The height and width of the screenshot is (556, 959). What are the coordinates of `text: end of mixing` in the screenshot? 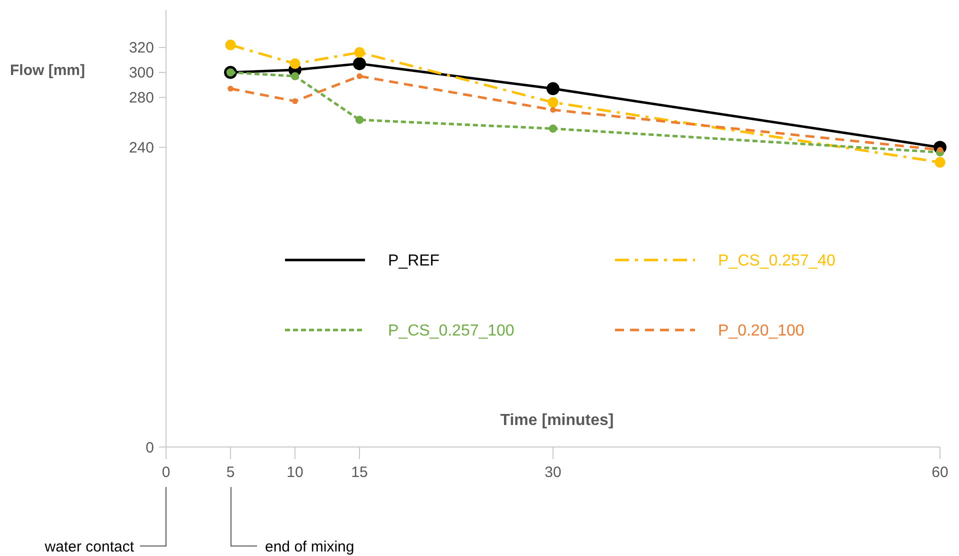 It's located at (309, 547).